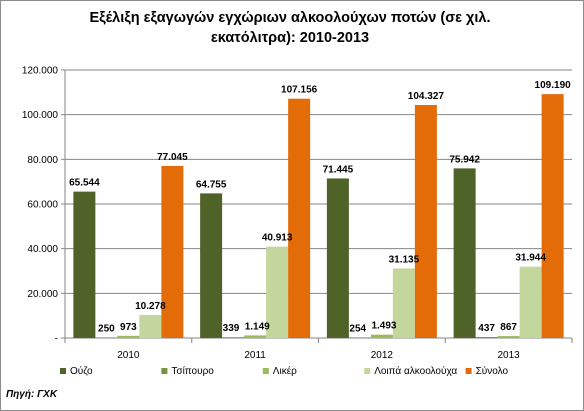 This screenshot has height=411, width=584. I want to click on data-label: 31.944, so click(530, 258).